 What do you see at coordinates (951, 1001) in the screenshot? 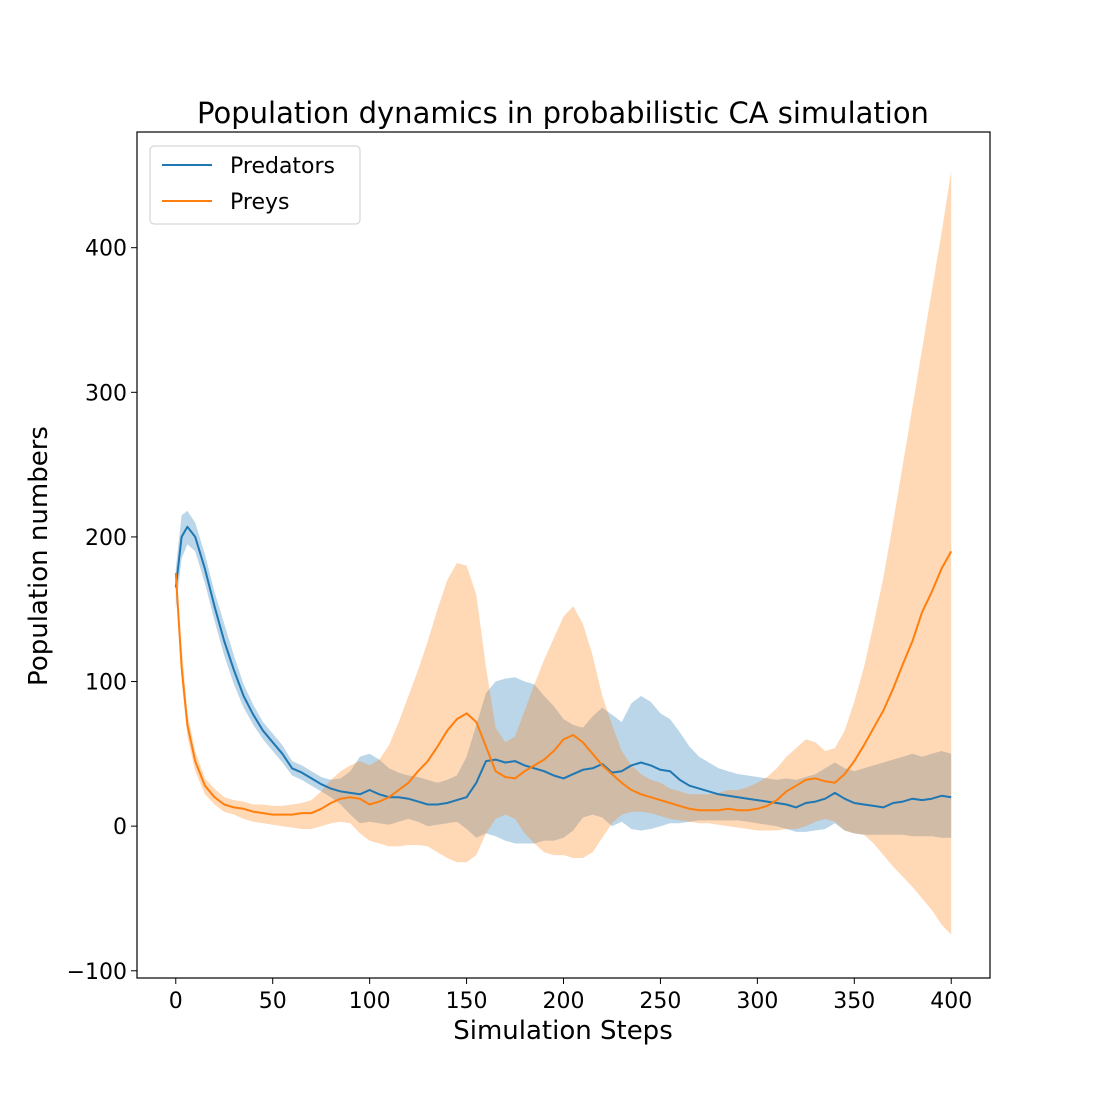
I see `x-tick-label: 400` at bounding box center [951, 1001].